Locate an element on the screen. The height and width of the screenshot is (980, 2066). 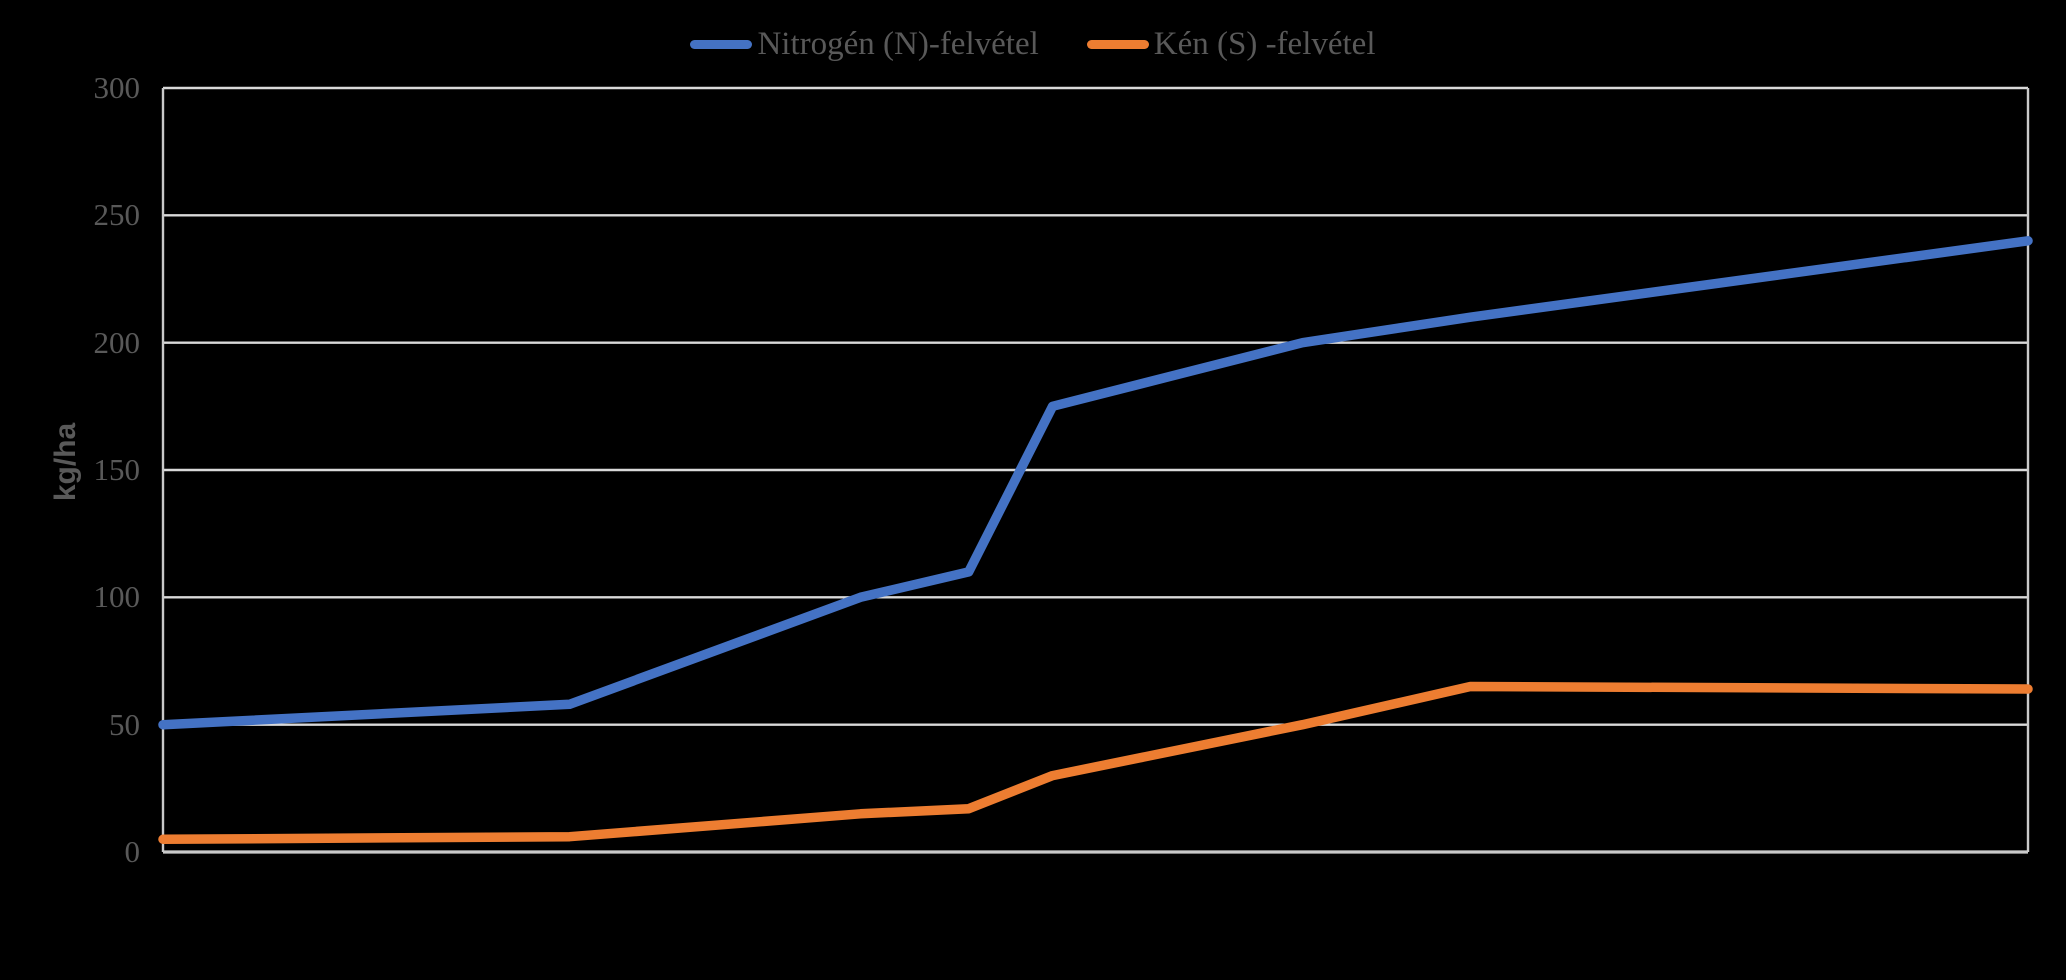
y-axis-tick-label: 300 is located at coordinates (117, 87).